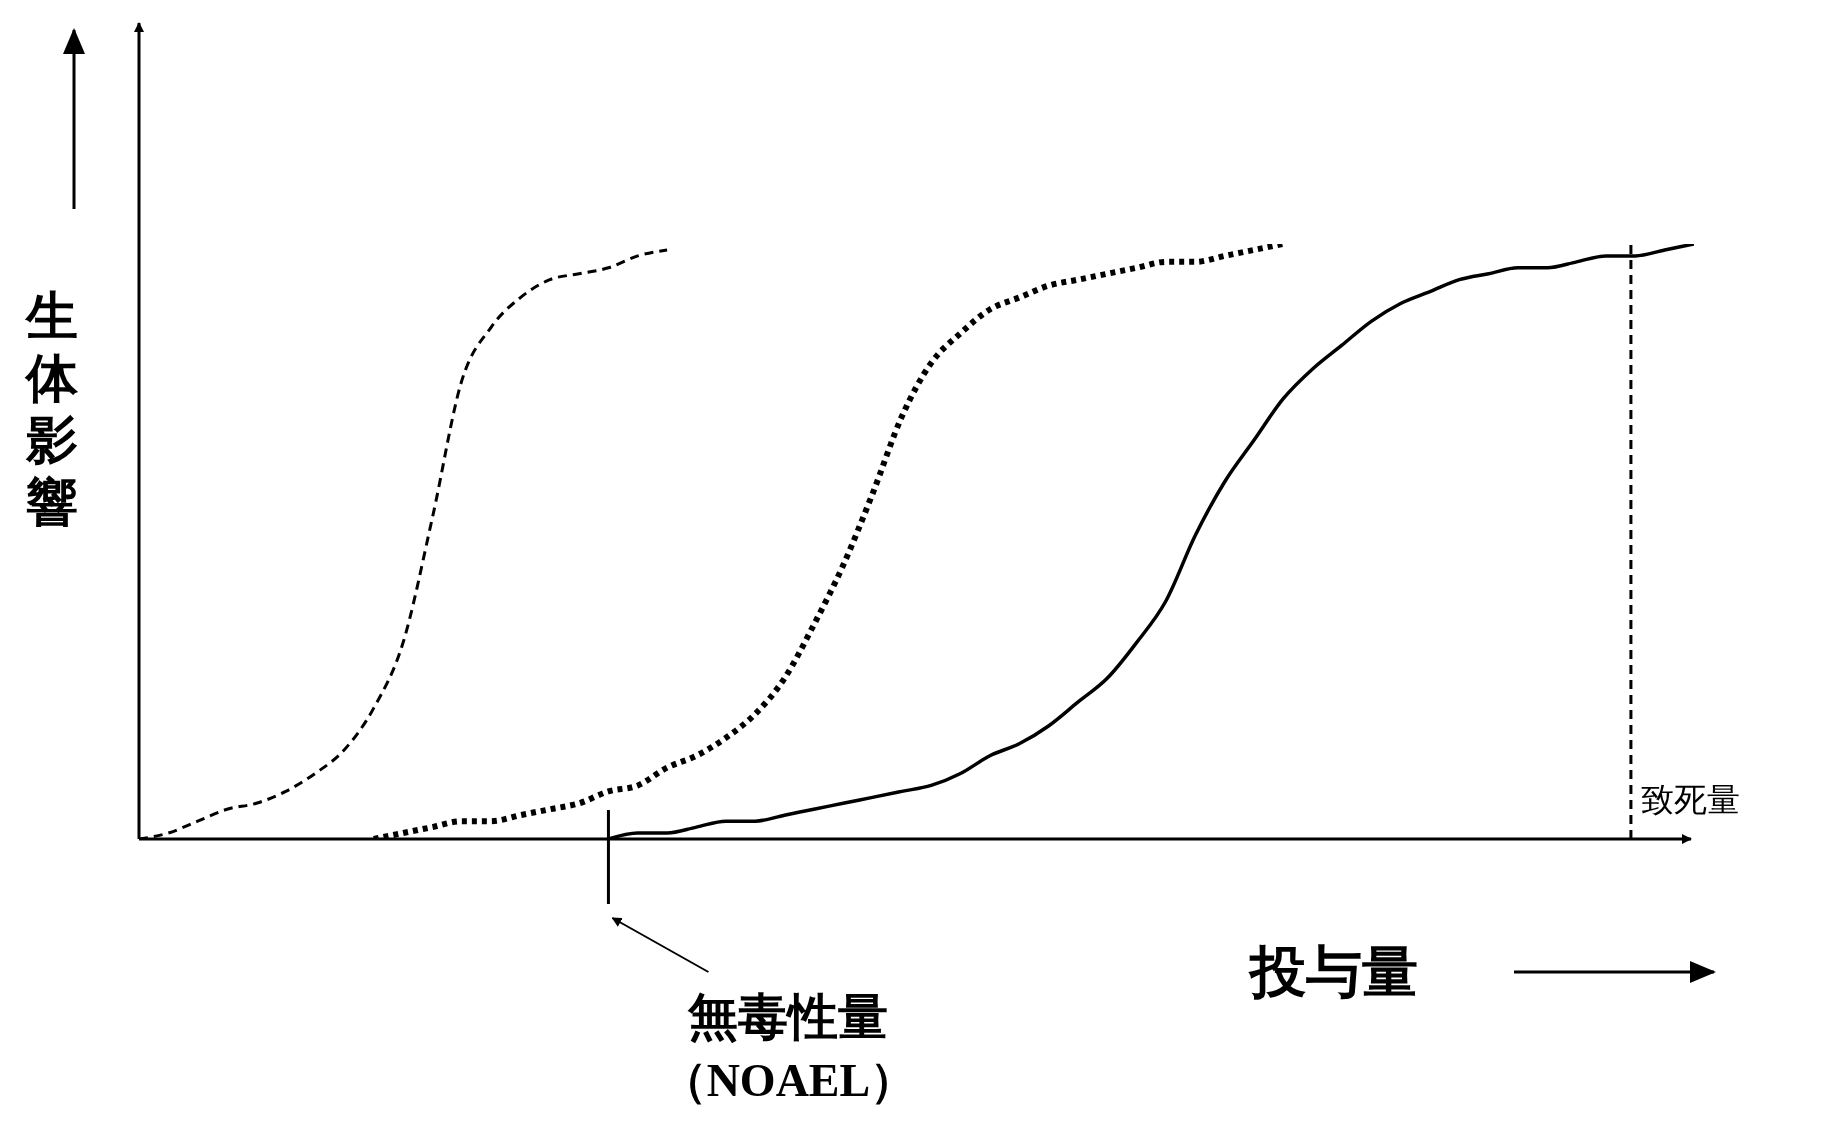  I want to click on y-axis-title: 生体影響, so click(51, 409).